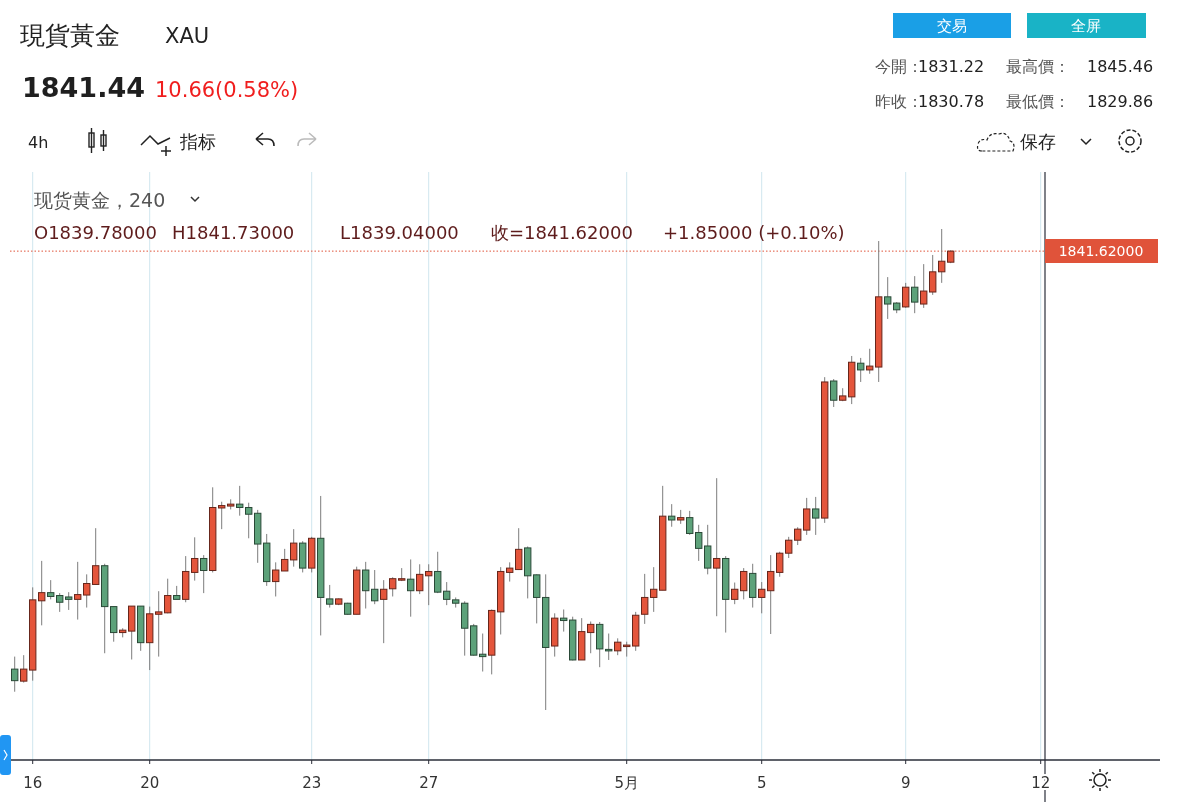 The height and width of the screenshot is (802, 1178). Describe the element at coordinates (1101, 251) in the screenshot. I see `text: 1841.62000` at that location.